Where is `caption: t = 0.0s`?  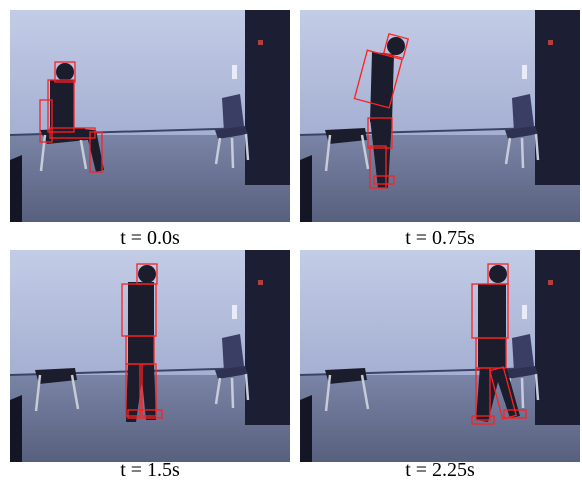
caption: t = 0.0s is located at coordinates (150, 238).